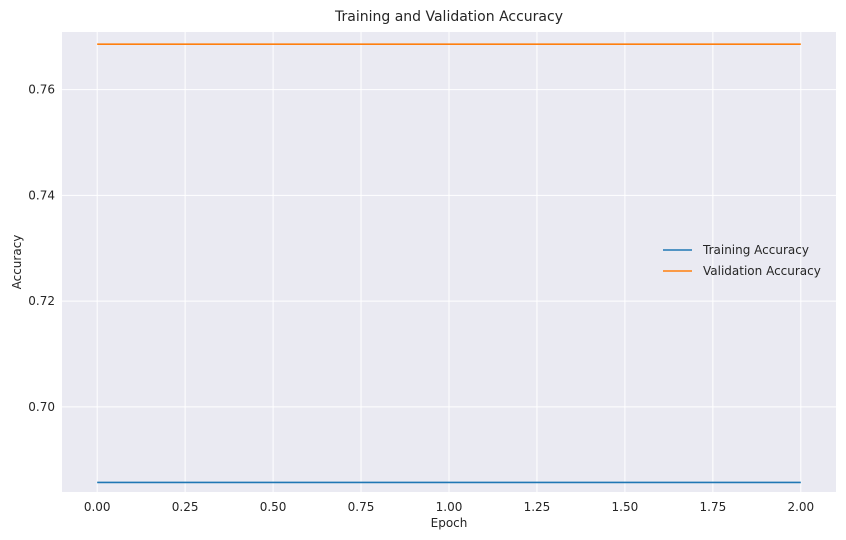  What do you see at coordinates (273, 507) in the screenshot?
I see `x-tick-label: 0.50` at bounding box center [273, 507].